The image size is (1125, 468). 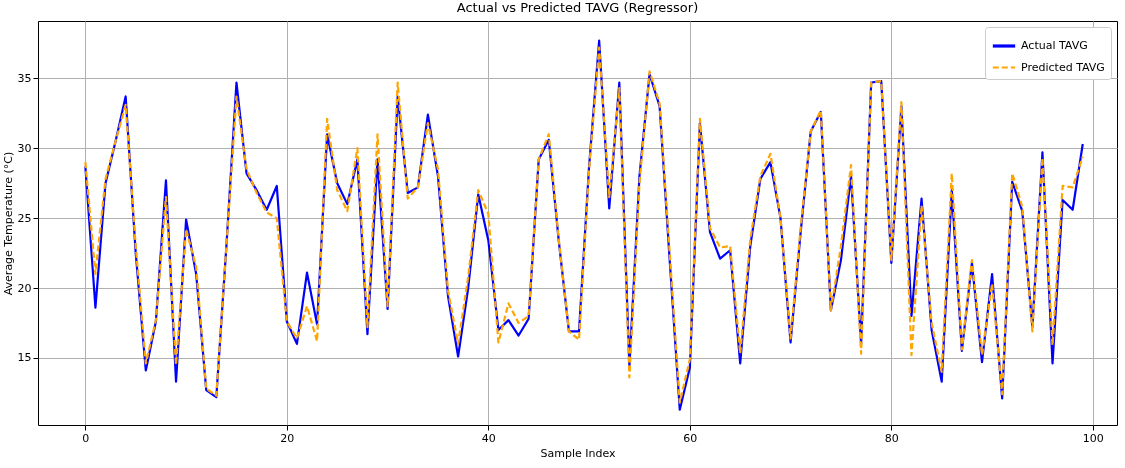 I want to click on x-tick-label: 100, so click(x=1093, y=438).